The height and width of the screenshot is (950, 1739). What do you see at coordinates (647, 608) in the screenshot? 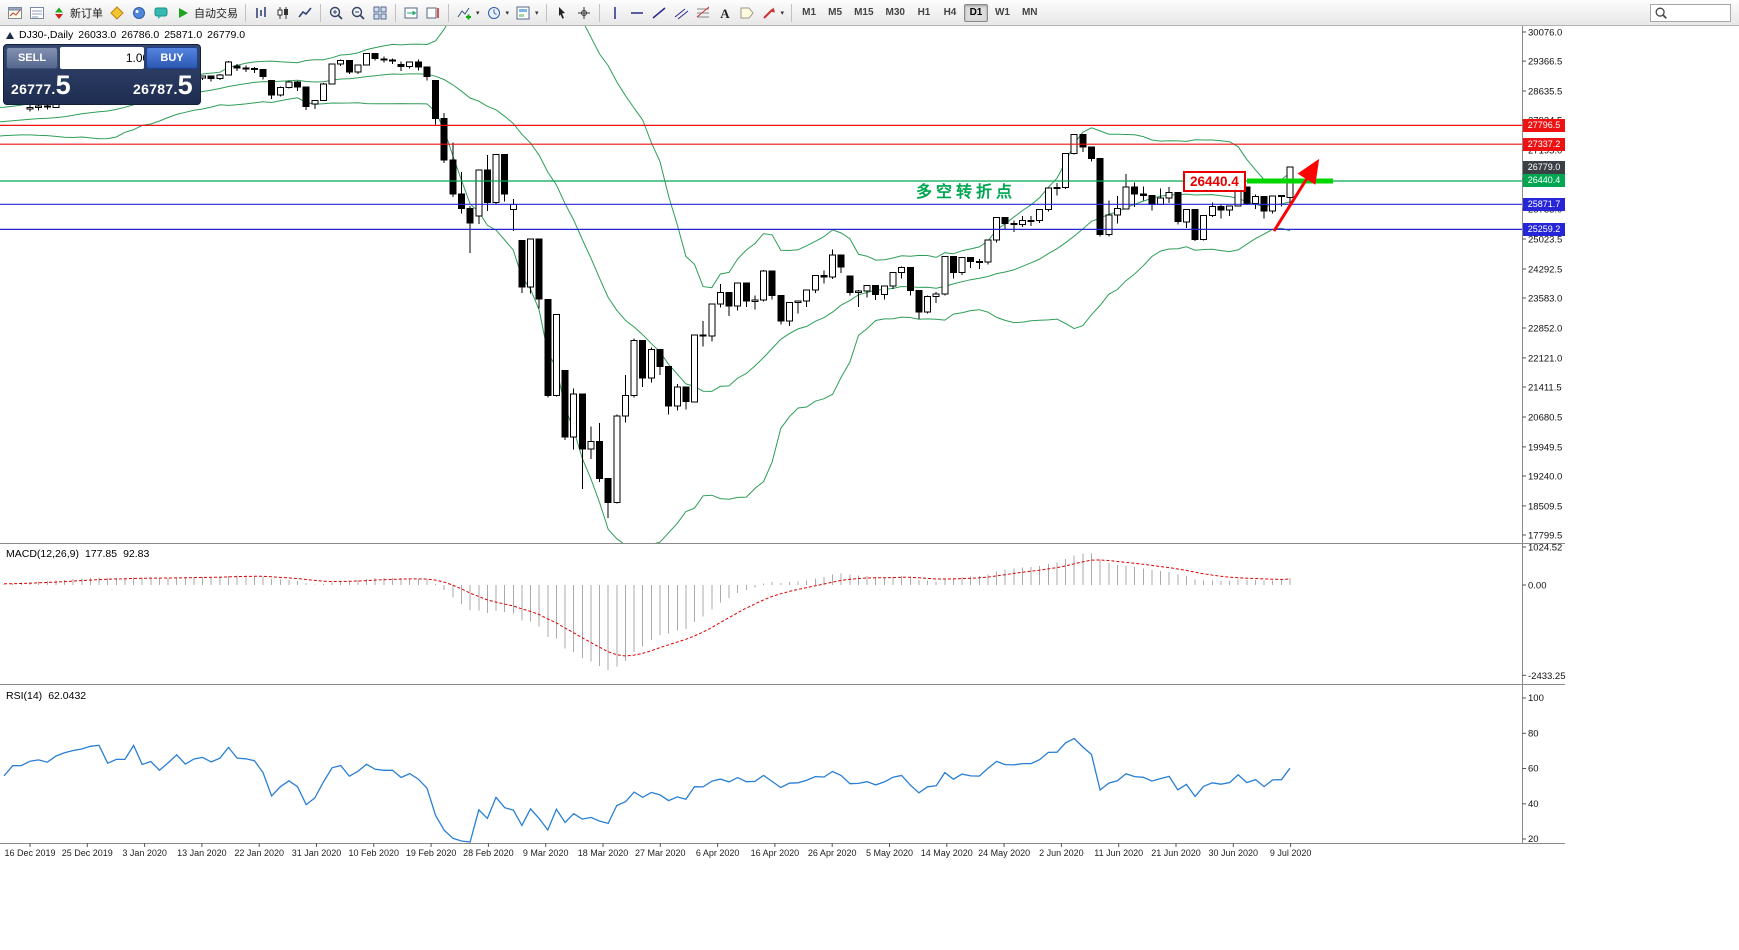
I see `macd-signal-line` at bounding box center [647, 608].